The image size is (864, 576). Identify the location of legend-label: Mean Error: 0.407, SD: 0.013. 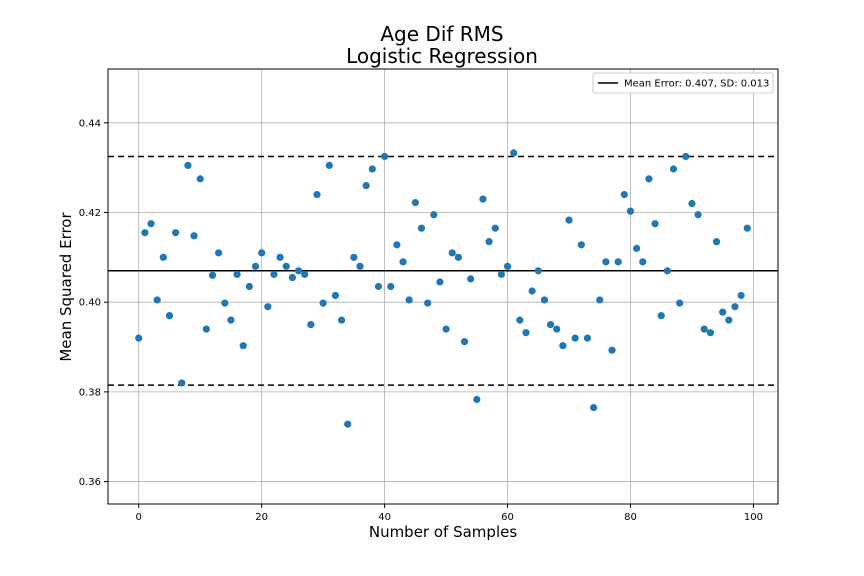
(696, 84).